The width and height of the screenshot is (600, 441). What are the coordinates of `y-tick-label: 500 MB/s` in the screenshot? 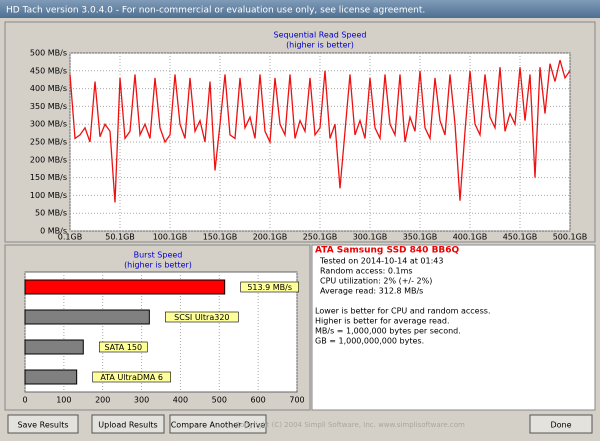 It's located at (48, 53).